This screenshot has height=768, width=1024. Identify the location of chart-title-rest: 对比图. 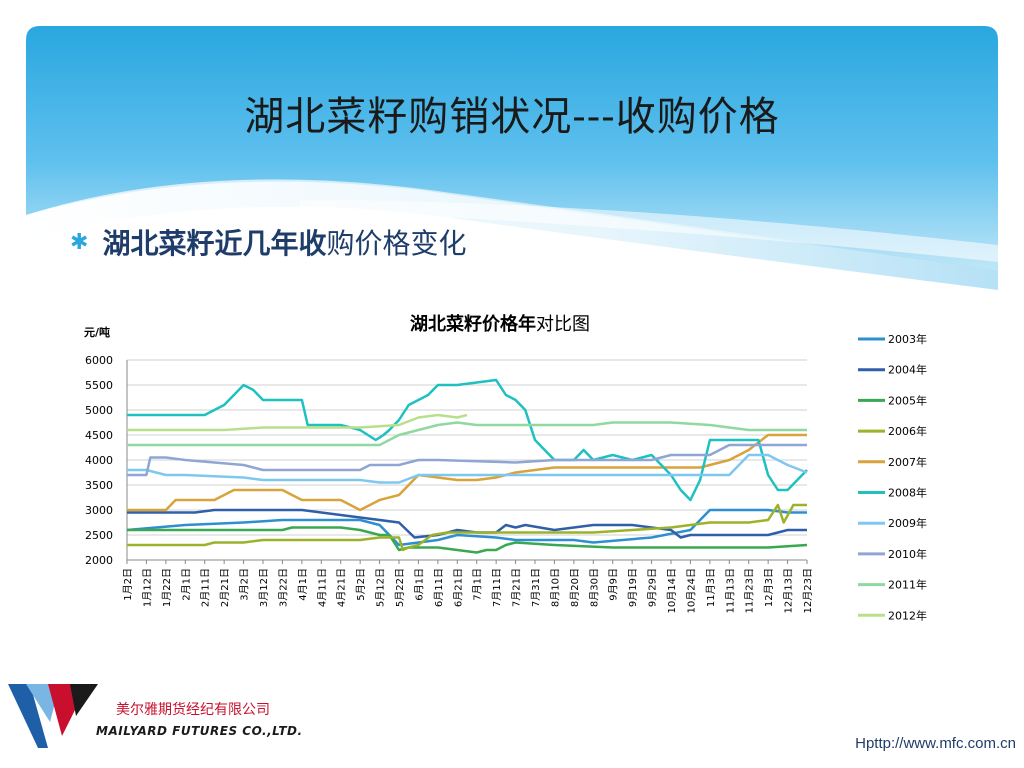
(563, 324).